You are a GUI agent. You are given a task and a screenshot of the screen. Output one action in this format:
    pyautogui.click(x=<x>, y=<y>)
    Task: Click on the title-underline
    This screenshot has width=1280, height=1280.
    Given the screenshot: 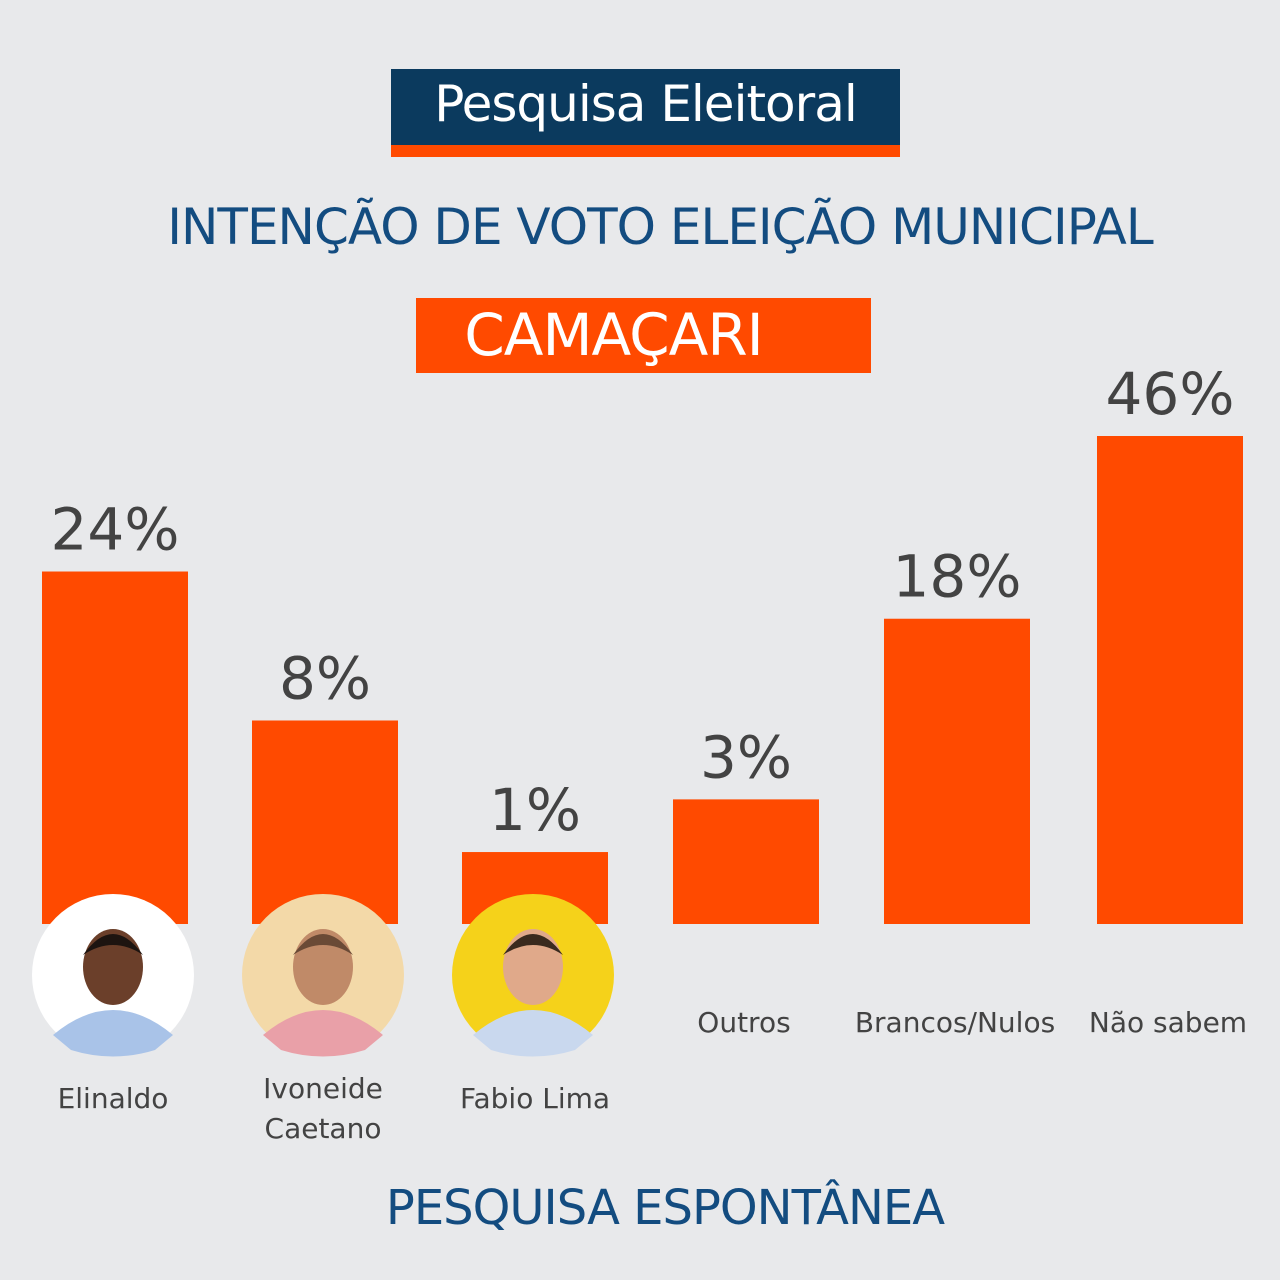 What is the action you would take?
    pyautogui.click(x=645, y=151)
    